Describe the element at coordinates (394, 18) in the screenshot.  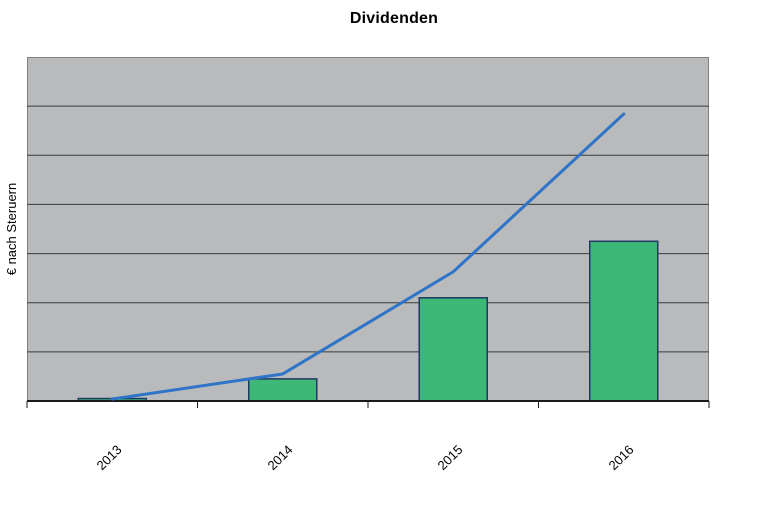
I see `chart-title: Dividenden` at that location.